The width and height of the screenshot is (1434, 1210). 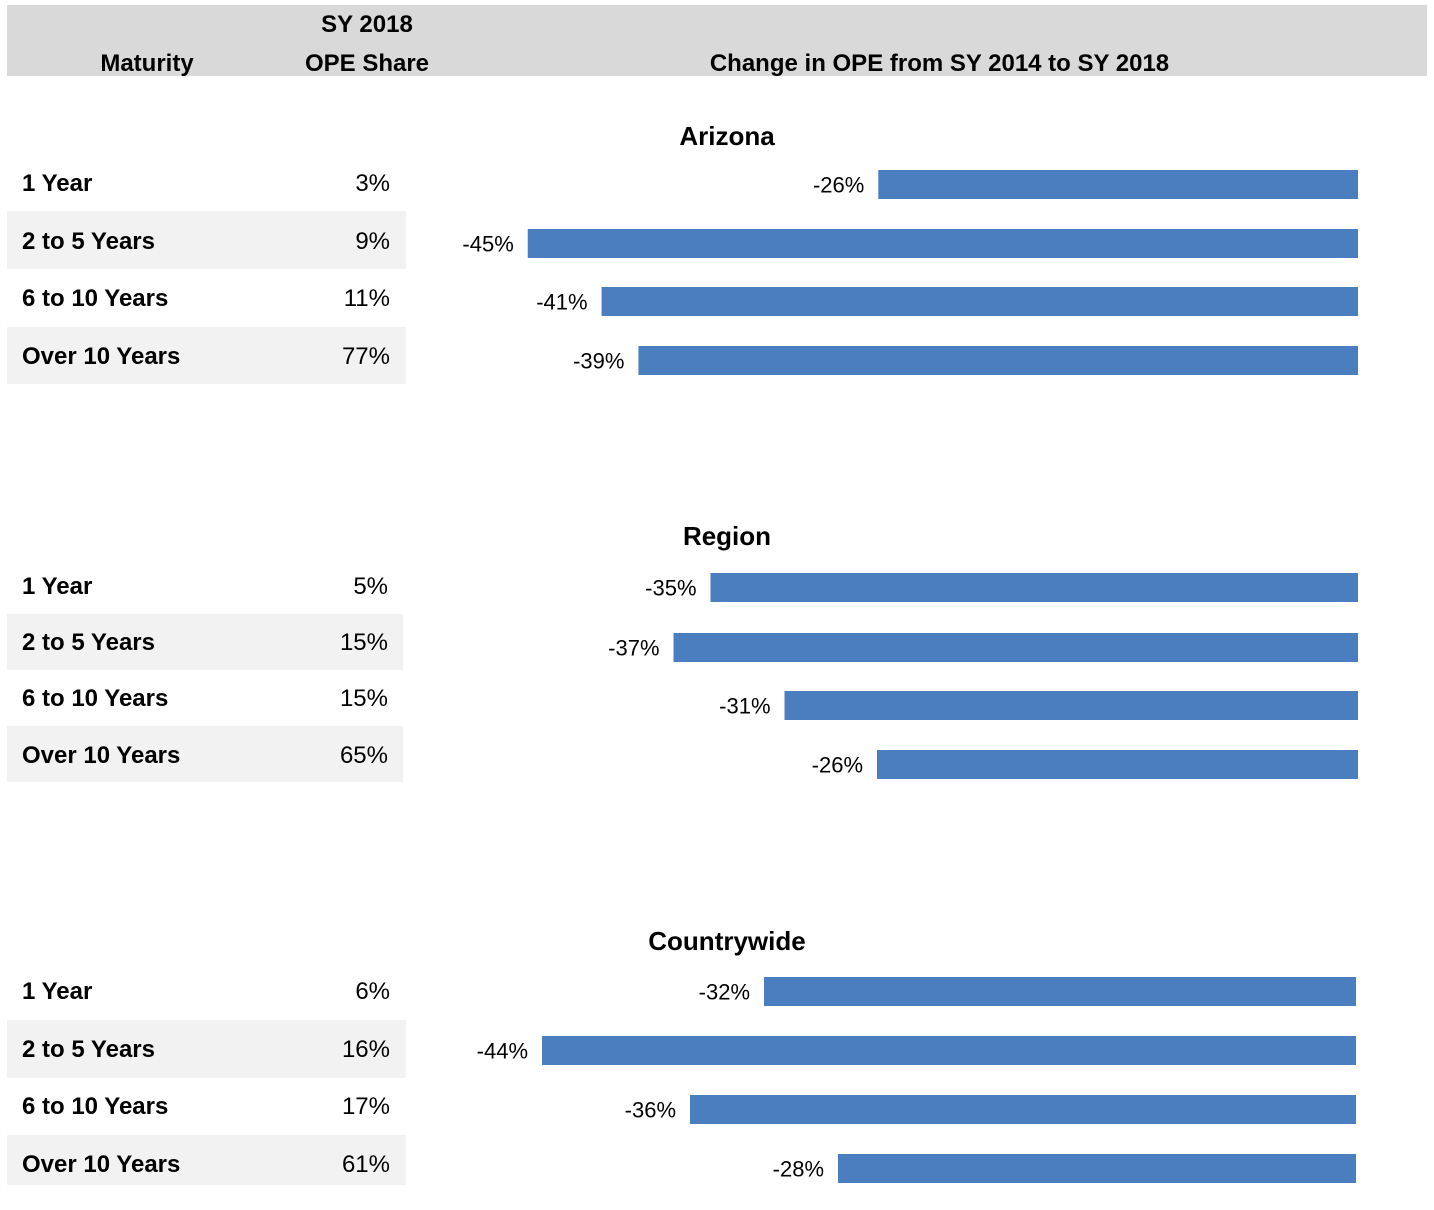 What do you see at coordinates (724, 992) in the screenshot?
I see `bar-value-label: -32%` at bounding box center [724, 992].